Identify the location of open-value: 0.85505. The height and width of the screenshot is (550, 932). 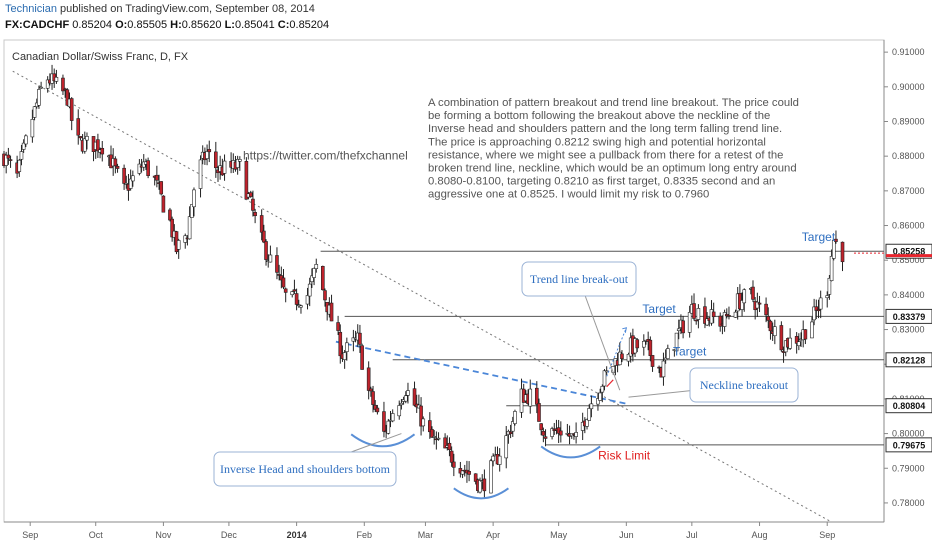
(147, 25).